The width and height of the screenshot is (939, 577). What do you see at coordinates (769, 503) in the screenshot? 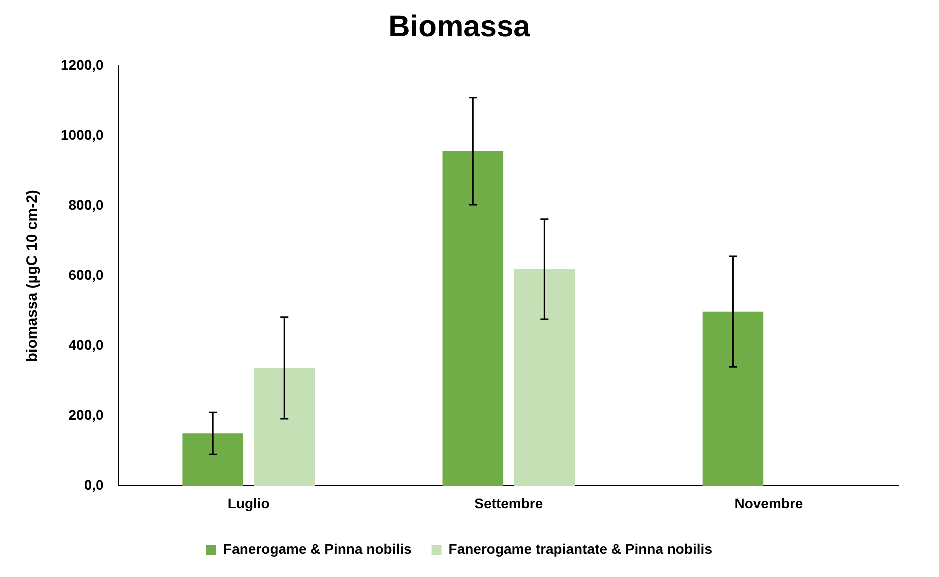
I see `x-tick-label: Novembre` at bounding box center [769, 503].